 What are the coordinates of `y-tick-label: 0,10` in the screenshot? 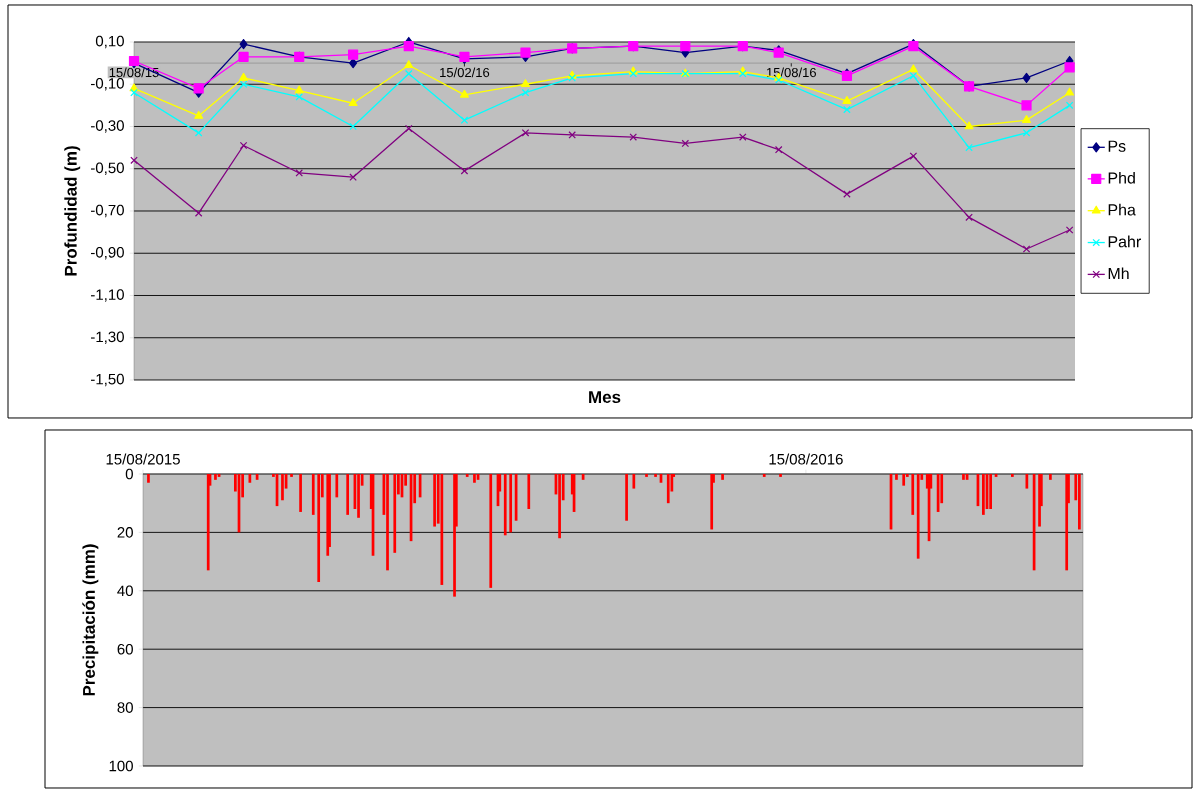 It's located at (109, 42).